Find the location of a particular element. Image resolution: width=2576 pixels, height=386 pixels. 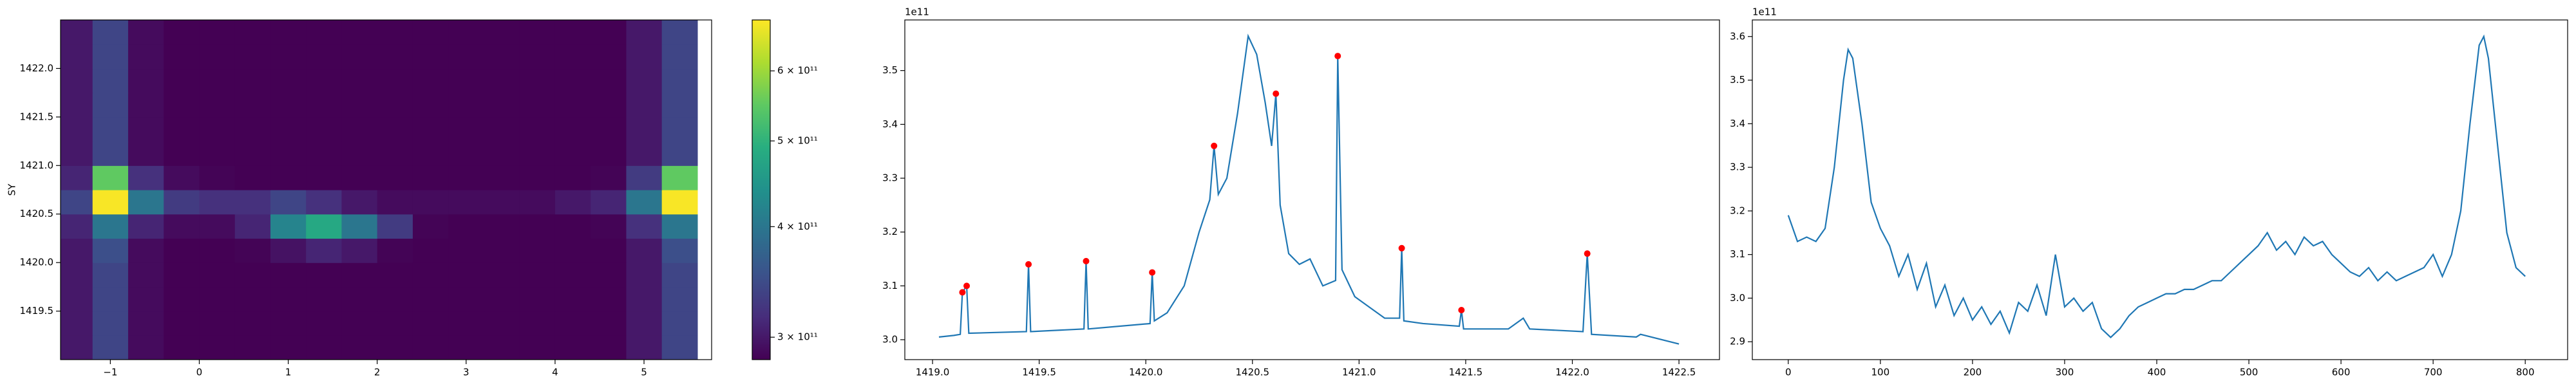

x-tick-label: 1420.0 is located at coordinates (1146, 372).